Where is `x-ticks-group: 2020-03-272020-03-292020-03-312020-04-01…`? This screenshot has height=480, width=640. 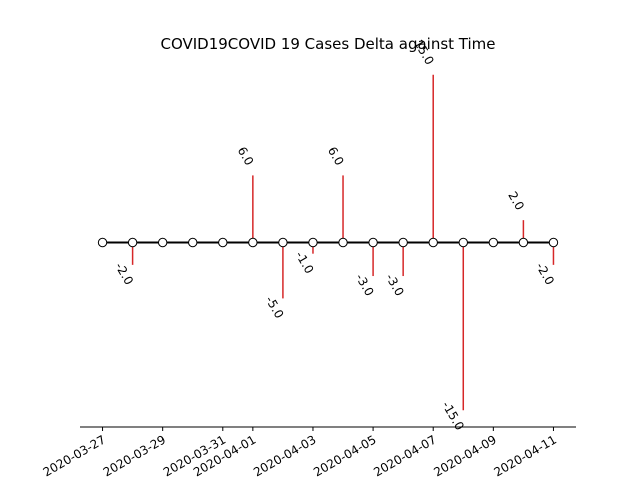
x-ticks-group: 2020-03-272020-03-292020-03-312020-04-01… is located at coordinates (300, 453).